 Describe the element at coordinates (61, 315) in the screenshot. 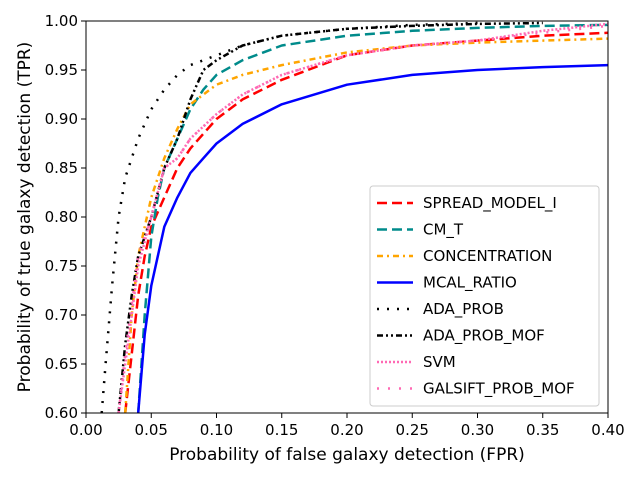

I see `y-tick-label: 0.70` at that location.